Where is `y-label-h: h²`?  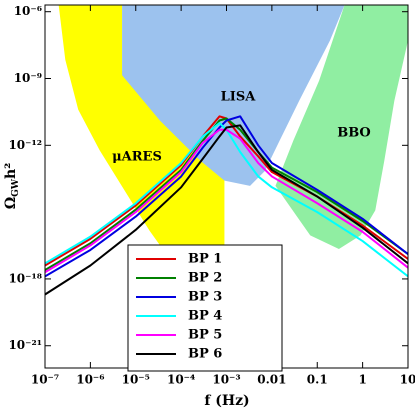 y-label-h: h² is located at coordinates (11, 171).